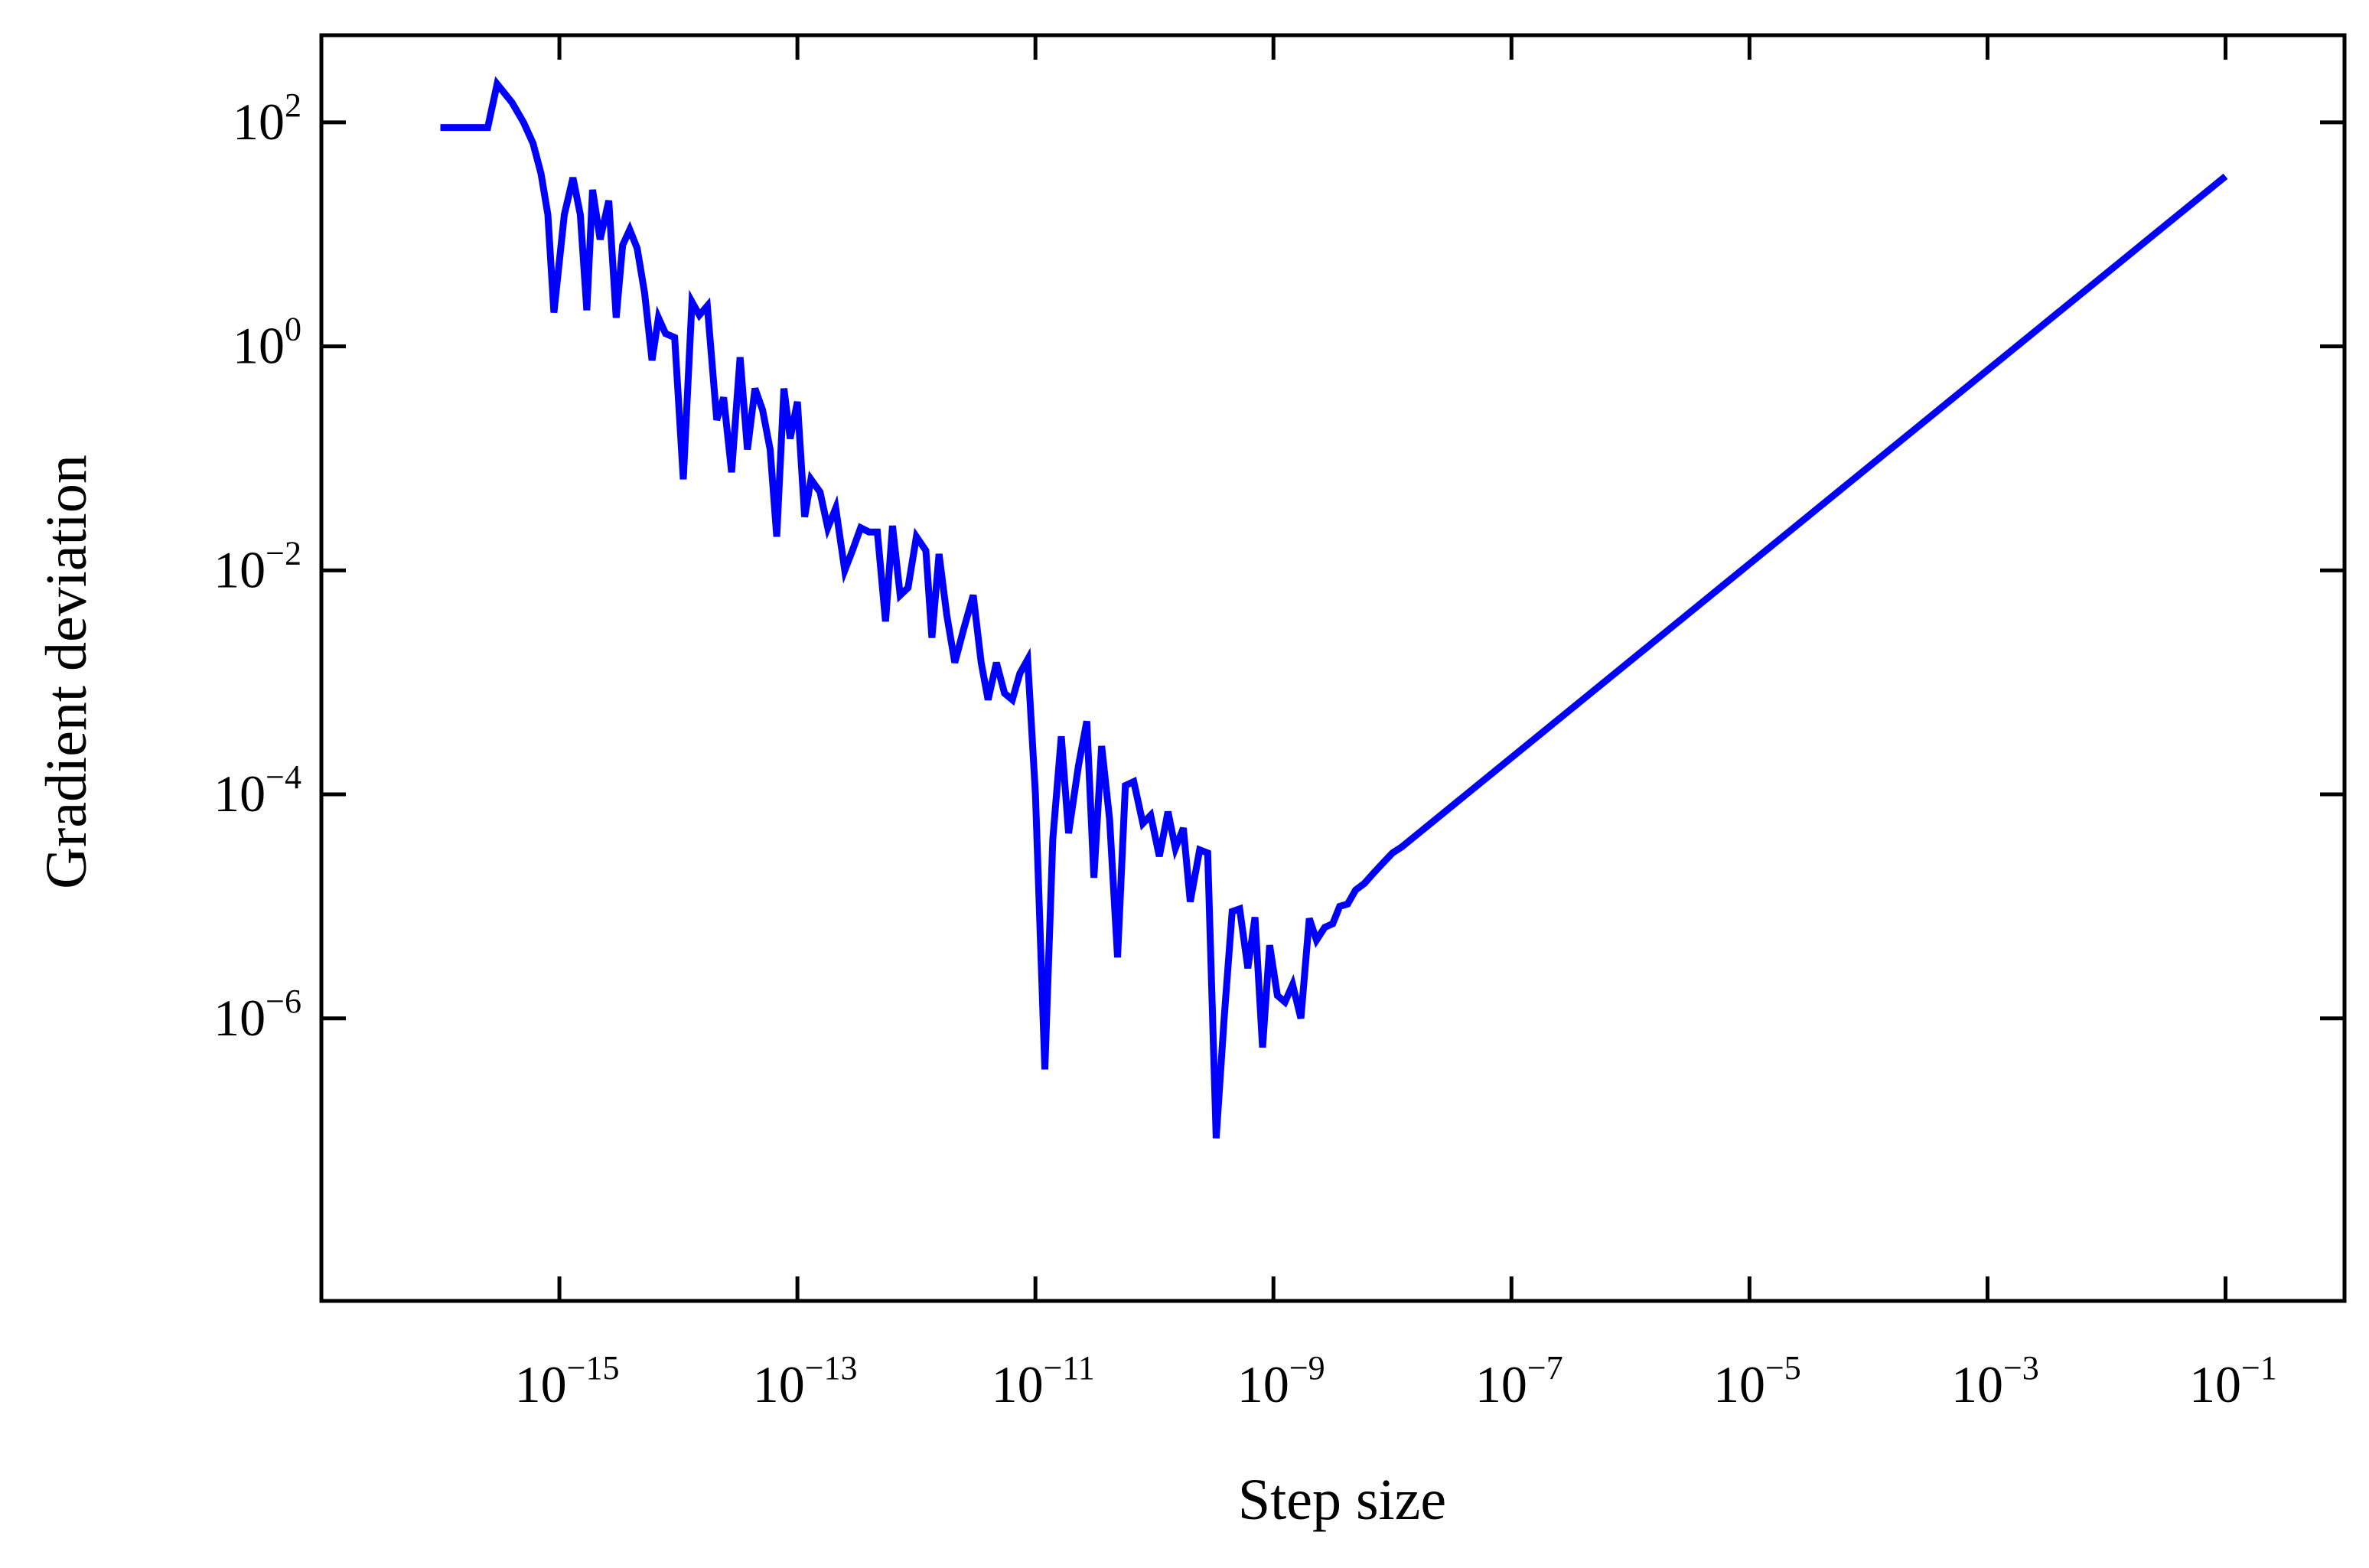 The image size is (2369, 1568). Describe the element at coordinates (257, 1015) in the screenshot. I see `y-tick-label: 10⁻⁶` at that location.